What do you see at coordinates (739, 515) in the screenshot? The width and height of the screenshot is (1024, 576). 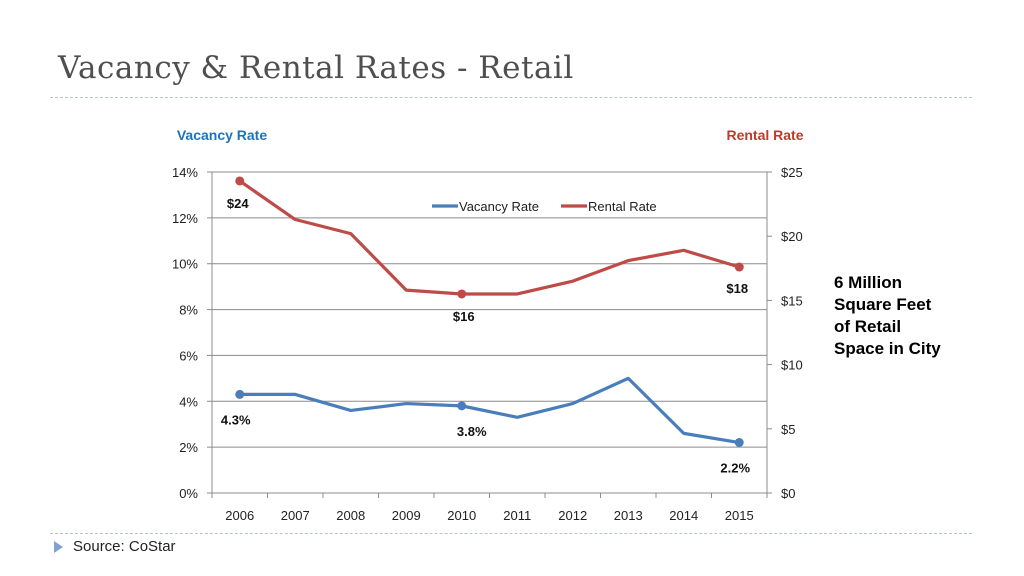 I see `x-tick-label: 2015` at bounding box center [739, 515].